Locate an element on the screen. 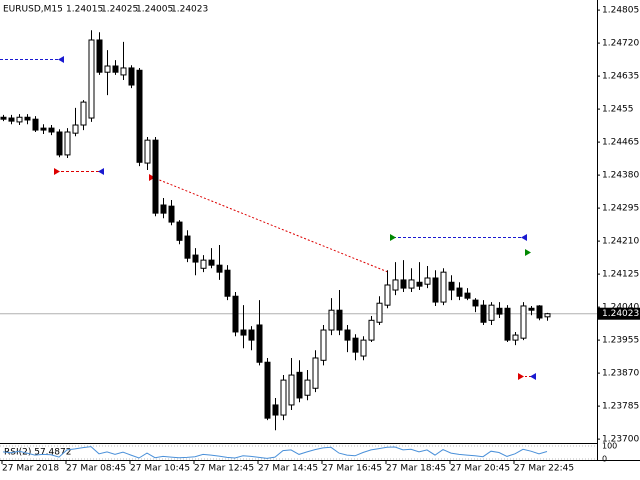 The width and height of the screenshot is (640, 480). x-tick-label: 27 Mar 10:45 is located at coordinates (160, 469).